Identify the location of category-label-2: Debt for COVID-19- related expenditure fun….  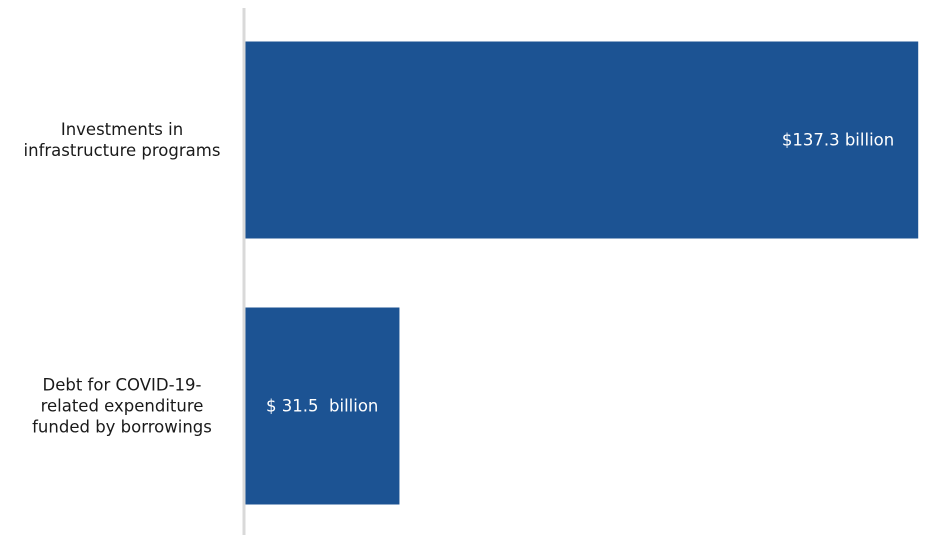
(122, 406).